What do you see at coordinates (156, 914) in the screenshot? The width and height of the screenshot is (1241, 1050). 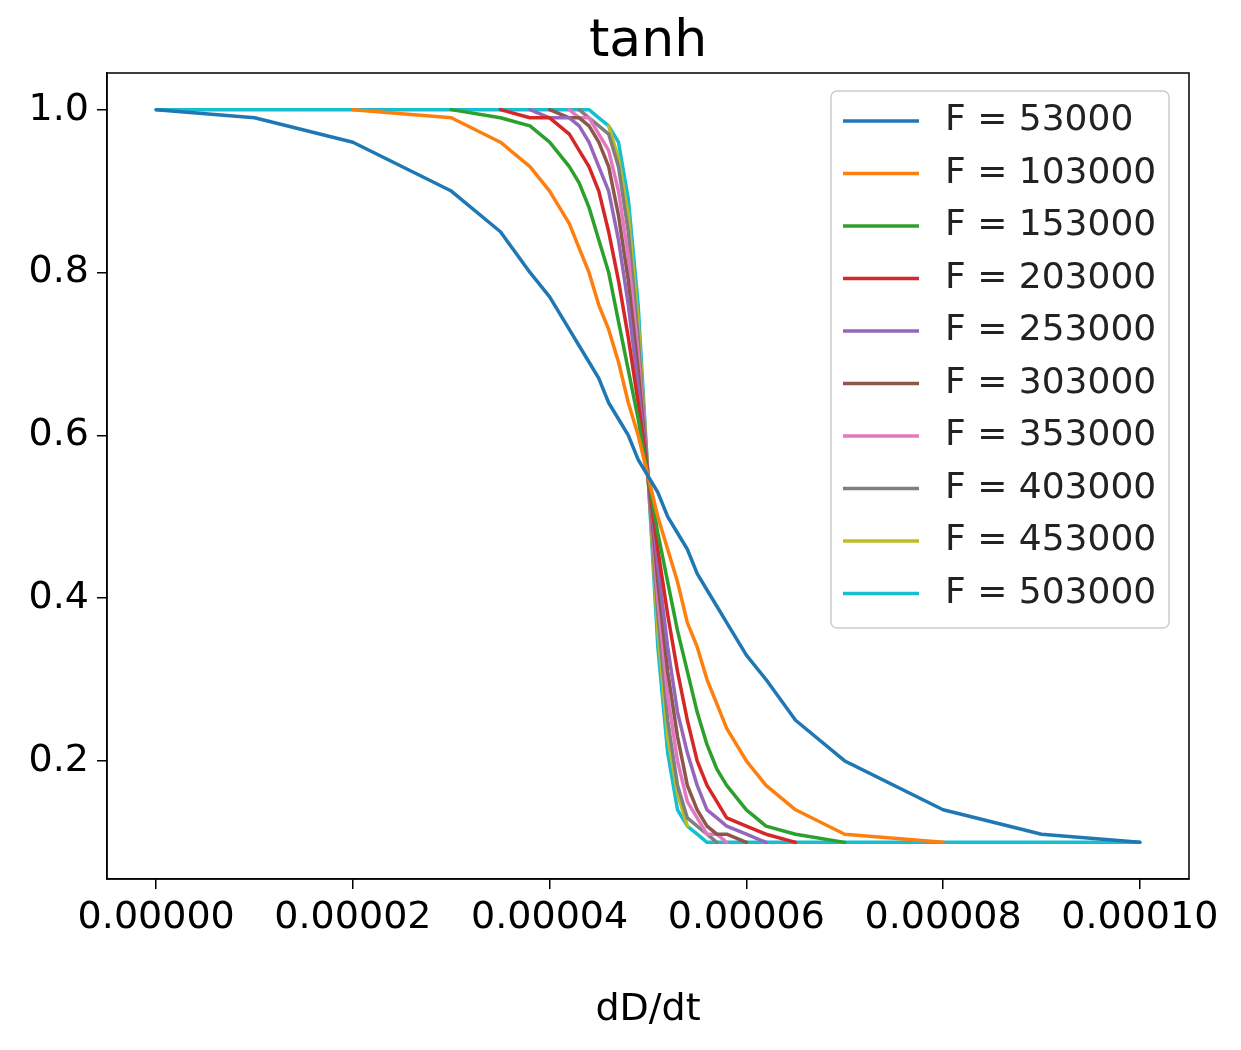 I see `x-tick-label: 0.00000` at bounding box center [156, 914].